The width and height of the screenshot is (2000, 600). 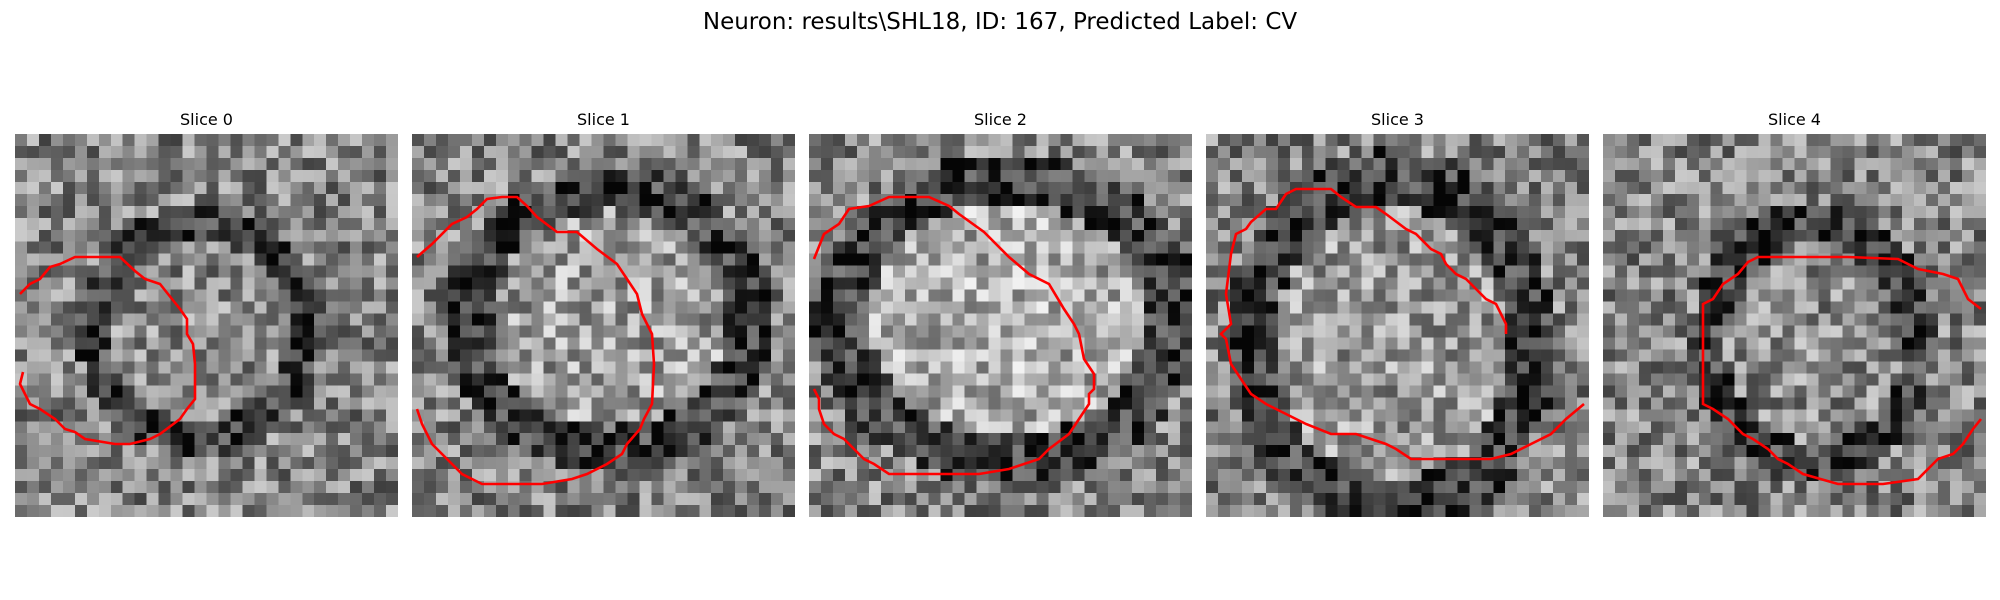 I want to click on slice-3-title: Slice 3, so click(x=1397, y=119).